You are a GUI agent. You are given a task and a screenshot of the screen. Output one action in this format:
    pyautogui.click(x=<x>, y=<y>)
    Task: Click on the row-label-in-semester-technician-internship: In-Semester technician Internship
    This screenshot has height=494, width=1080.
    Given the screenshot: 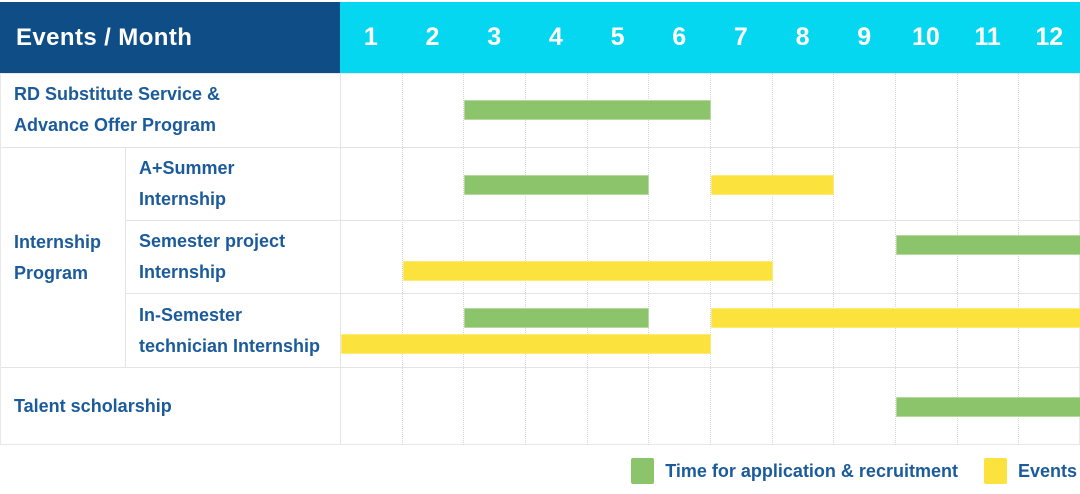 What is the action you would take?
    pyautogui.click(x=232, y=330)
    